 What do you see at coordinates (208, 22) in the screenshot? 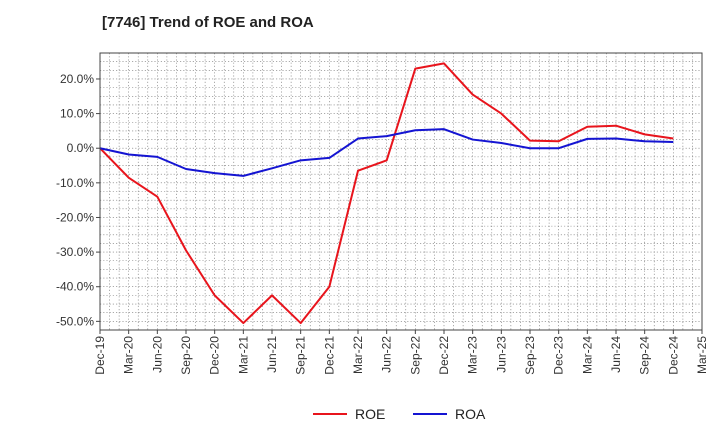
I see `chart-title: [7746] Trend of ROE and ROA` at bounding box center [208, 22].